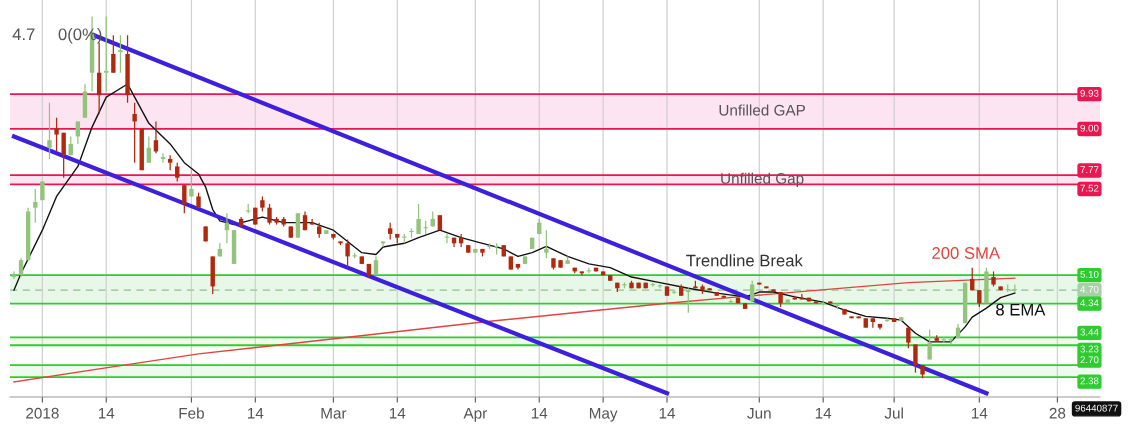  What do you see at coordinates (334, 413) in the screenshot?
I see `x-tick-label: Mar` at bounding box center [334, 413].